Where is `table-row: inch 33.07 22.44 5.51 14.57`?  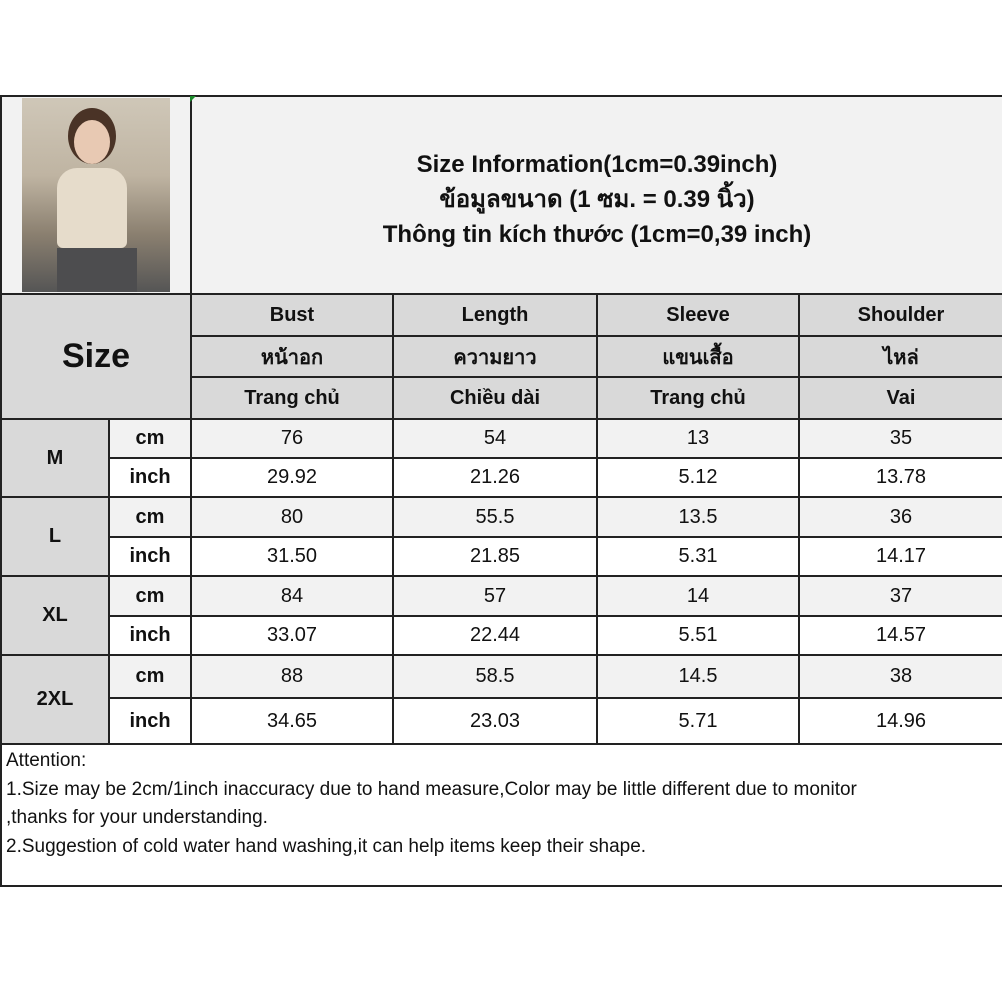
table-row: inch 33.07 22.44 5.51 14.57 is located at coordinates (501, 635).